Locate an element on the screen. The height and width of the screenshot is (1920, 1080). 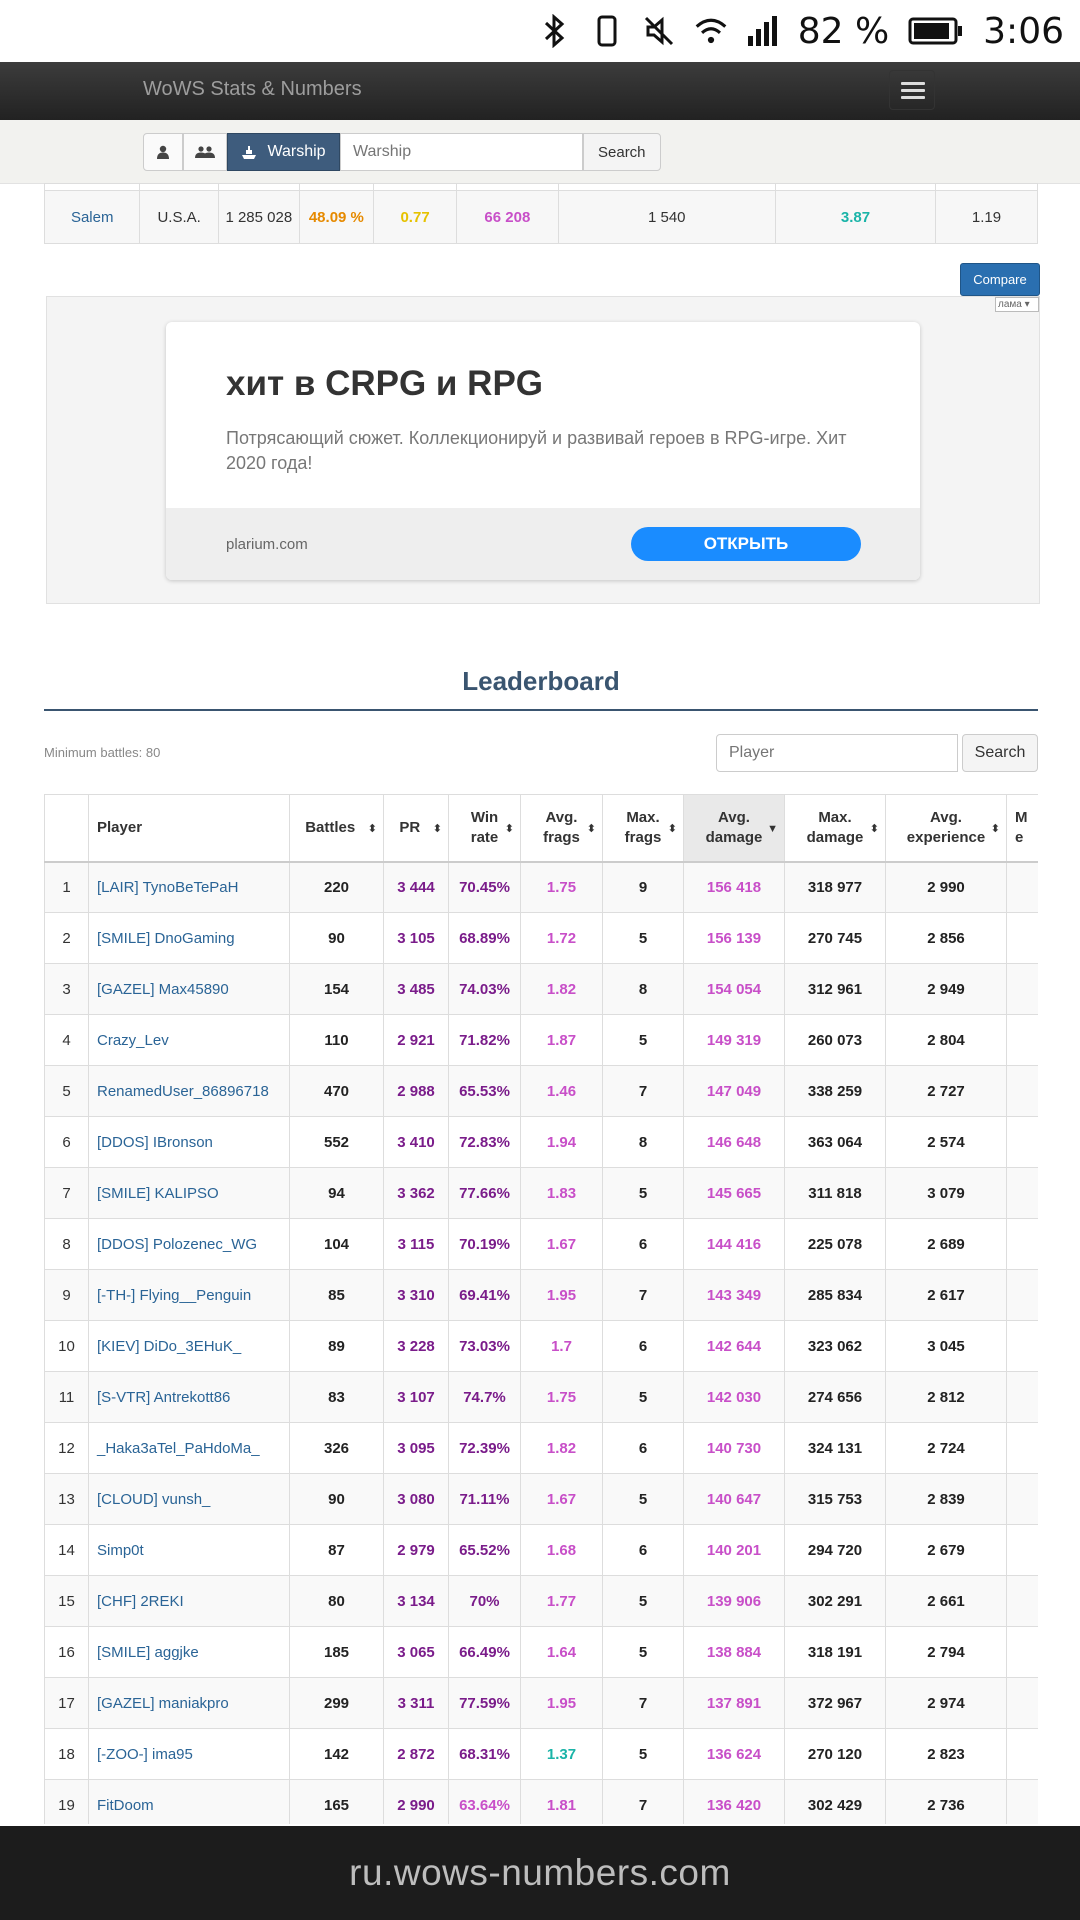
player-link: [GAZEL] Max45890 is located at coordinates (189, 989).